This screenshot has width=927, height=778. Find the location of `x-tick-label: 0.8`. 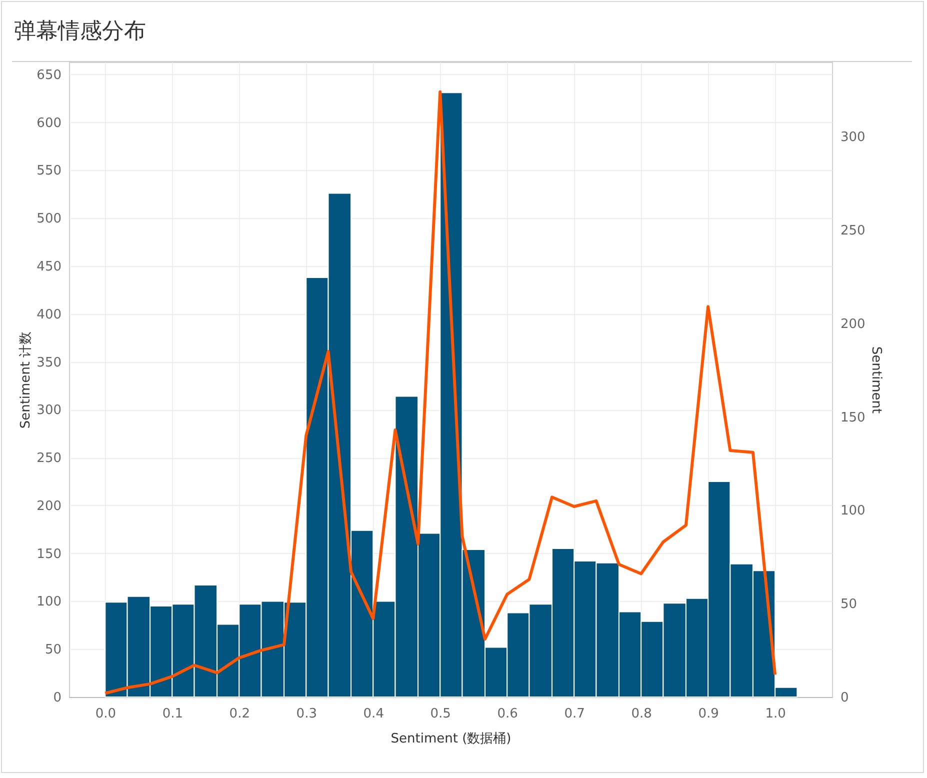

x-tick-label: 0.8 is located at coordinates (641, 714).